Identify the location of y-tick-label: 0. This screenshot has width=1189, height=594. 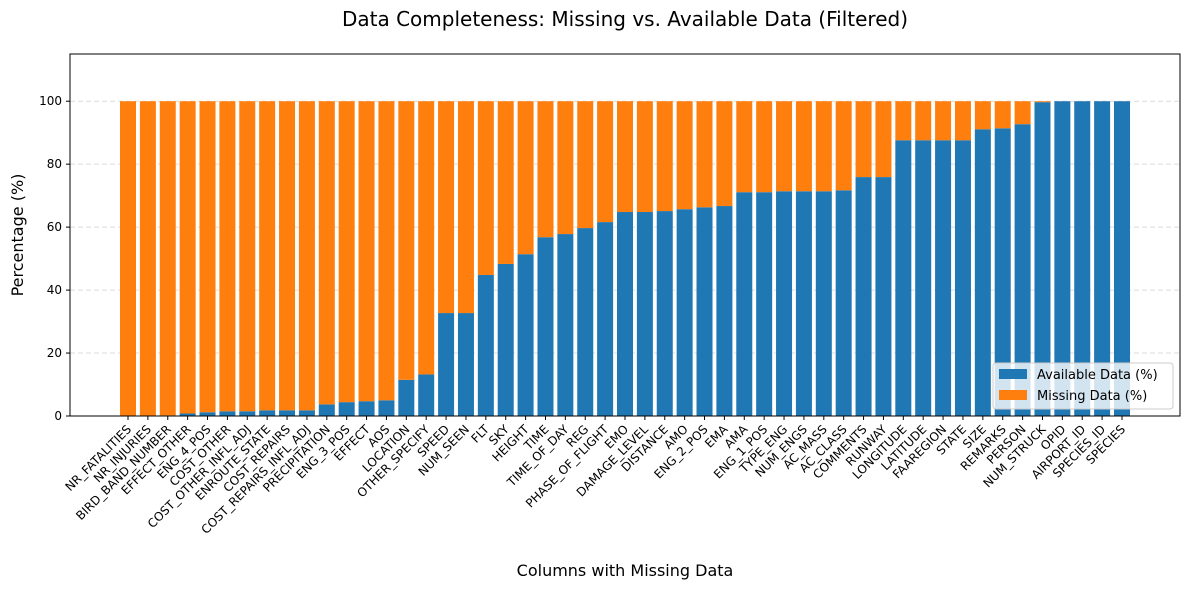
(58, 416).